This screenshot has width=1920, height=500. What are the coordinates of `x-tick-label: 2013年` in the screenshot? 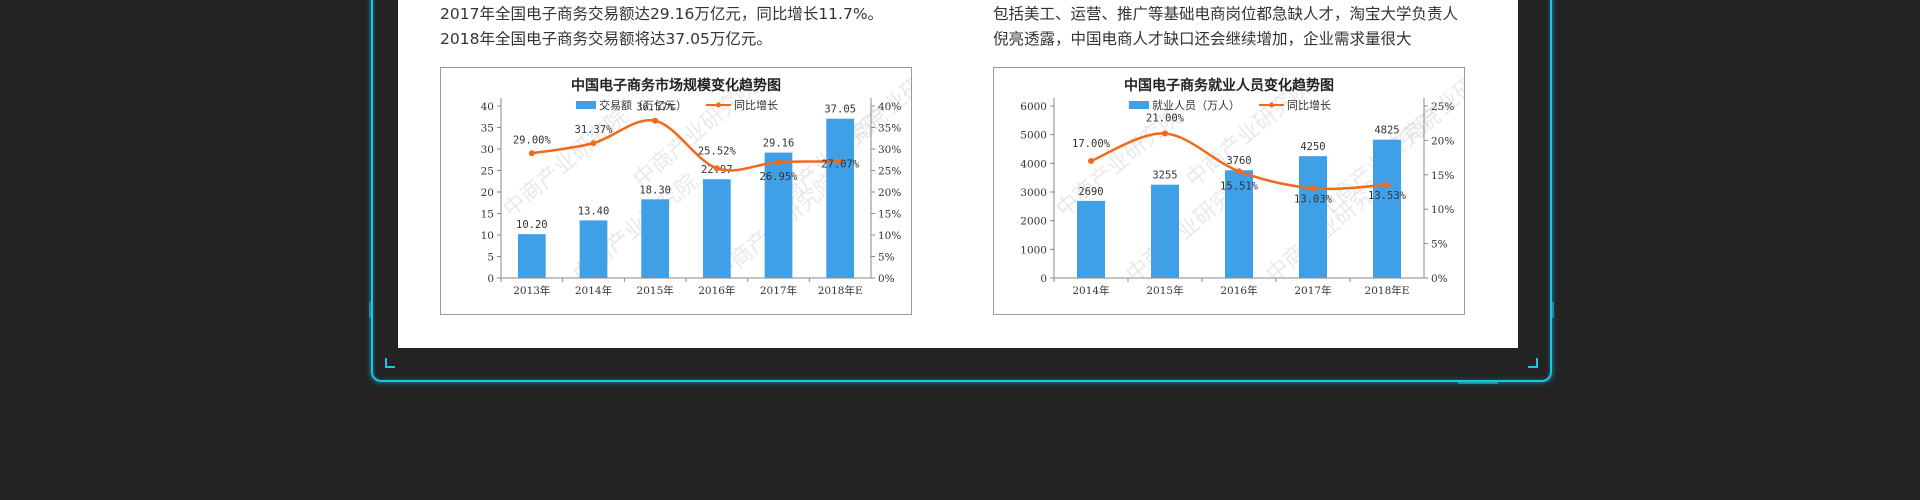 It's located at (531, 290).